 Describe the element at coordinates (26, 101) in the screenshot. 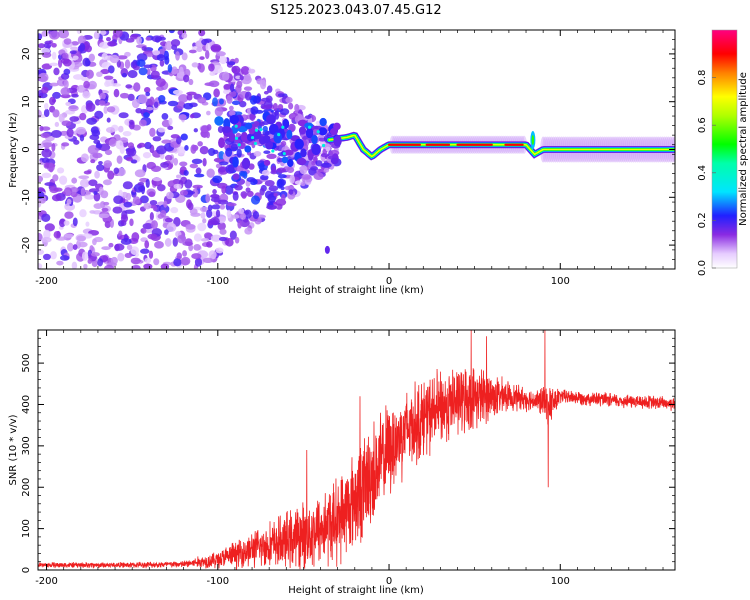

I see `spectrogram-y-tick-label: 10` at that location.